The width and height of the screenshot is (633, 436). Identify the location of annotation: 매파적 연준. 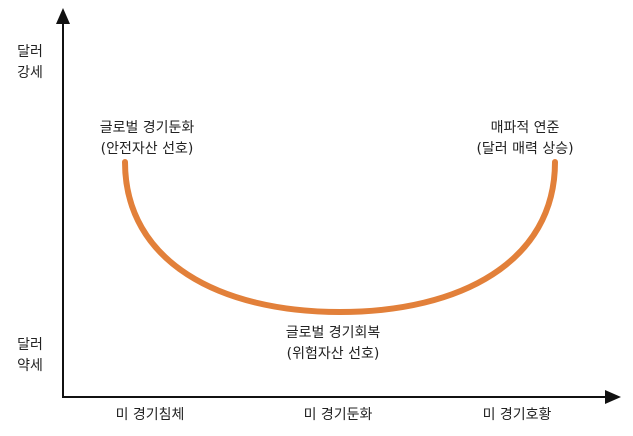
(525, 128).